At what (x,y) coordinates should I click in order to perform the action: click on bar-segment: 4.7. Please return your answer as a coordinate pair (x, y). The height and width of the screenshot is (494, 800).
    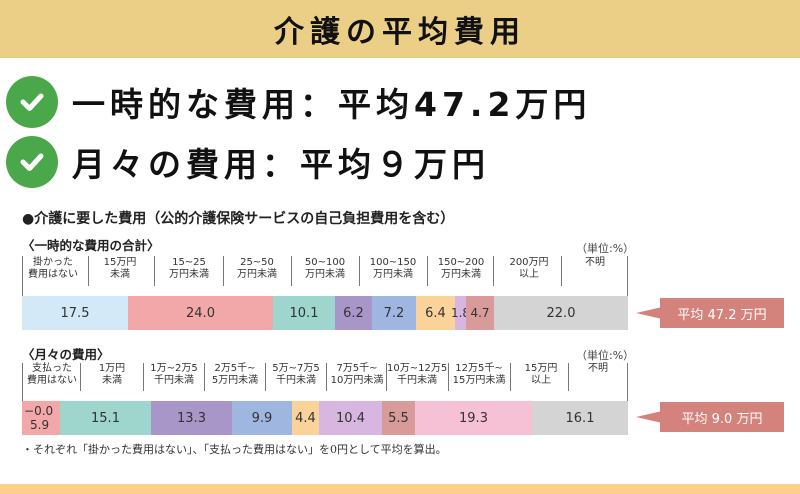
    Looking at the image, I should click on (480, 313).